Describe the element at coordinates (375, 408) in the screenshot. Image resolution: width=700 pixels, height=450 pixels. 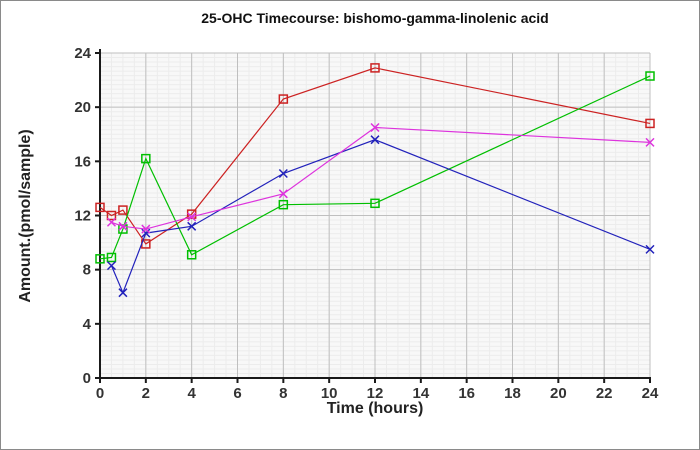
I see `x-axis-title: Time (hours)` at that location.